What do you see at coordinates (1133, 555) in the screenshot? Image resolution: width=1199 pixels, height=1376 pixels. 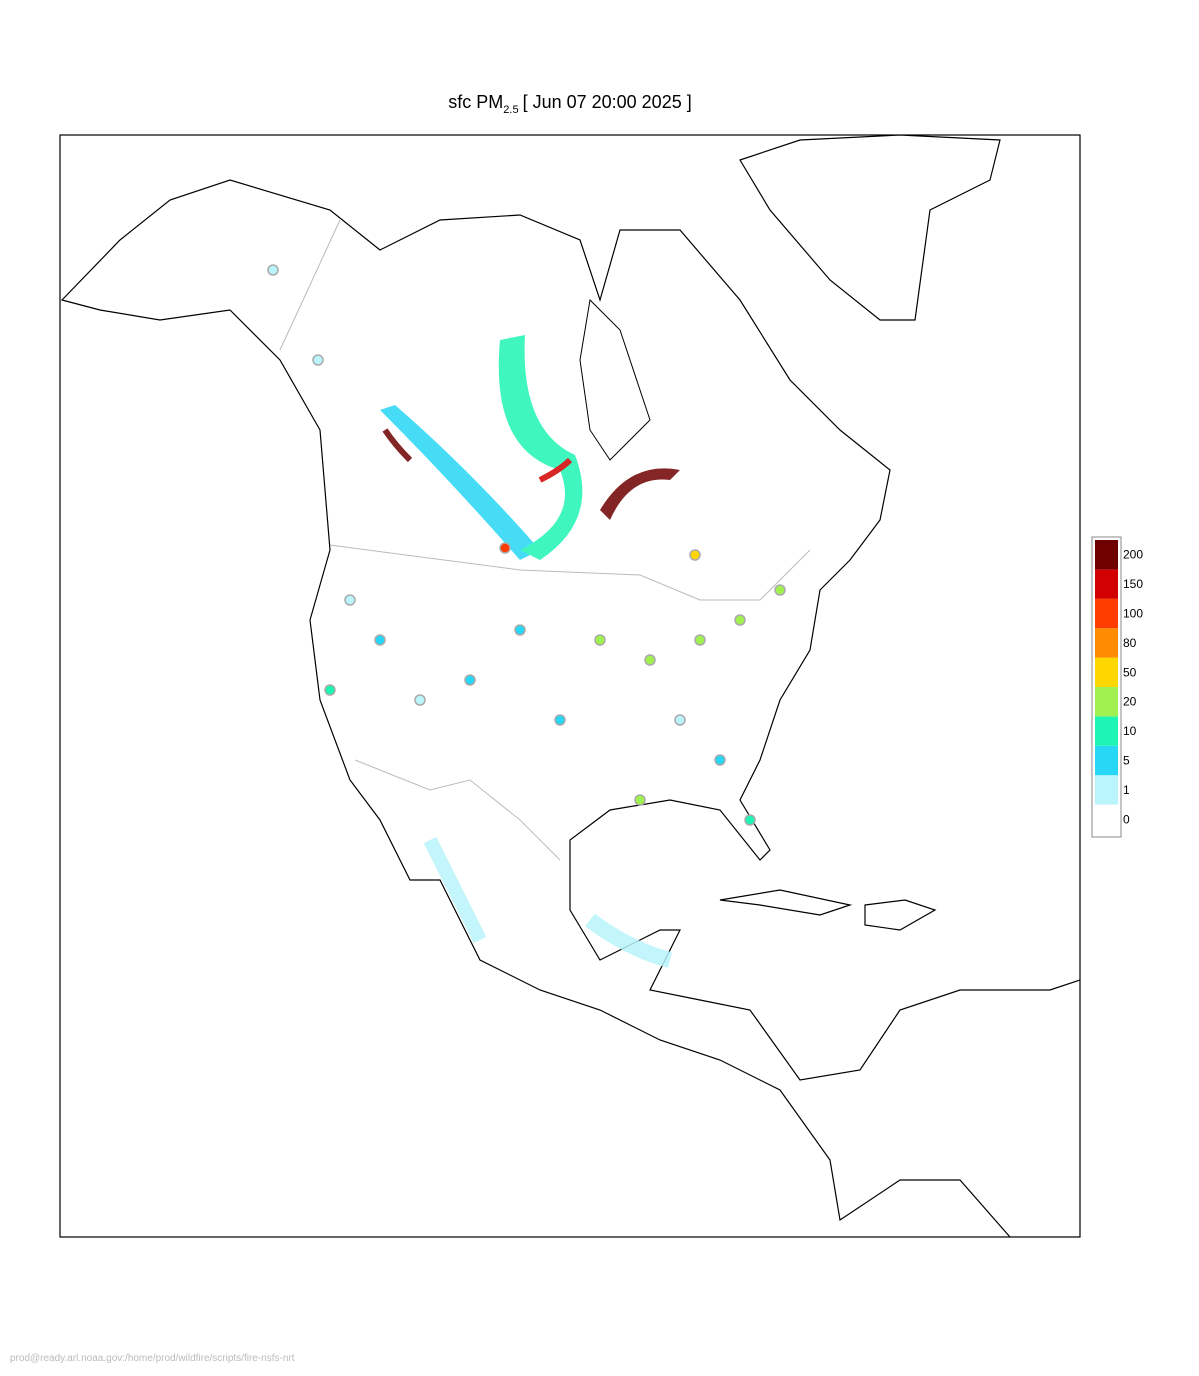 I see `legend-label: 200` at bounding box center [1133, 555].